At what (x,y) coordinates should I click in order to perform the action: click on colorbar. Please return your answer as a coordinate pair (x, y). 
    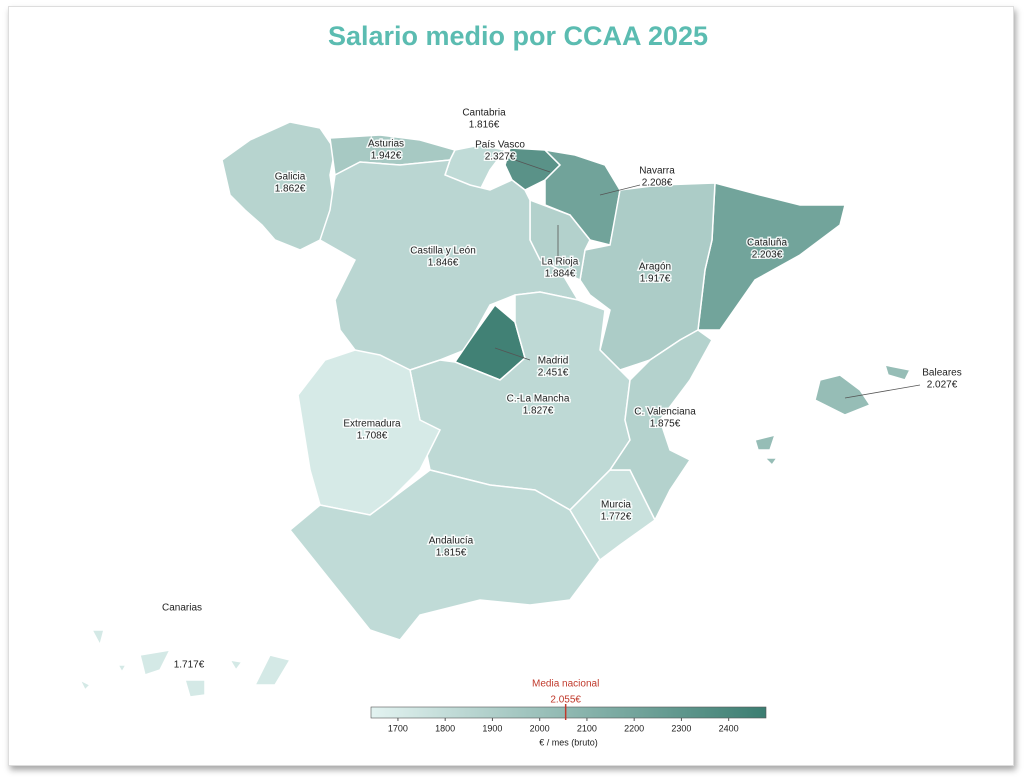
    Looking at the image, I should click on (568, 712).